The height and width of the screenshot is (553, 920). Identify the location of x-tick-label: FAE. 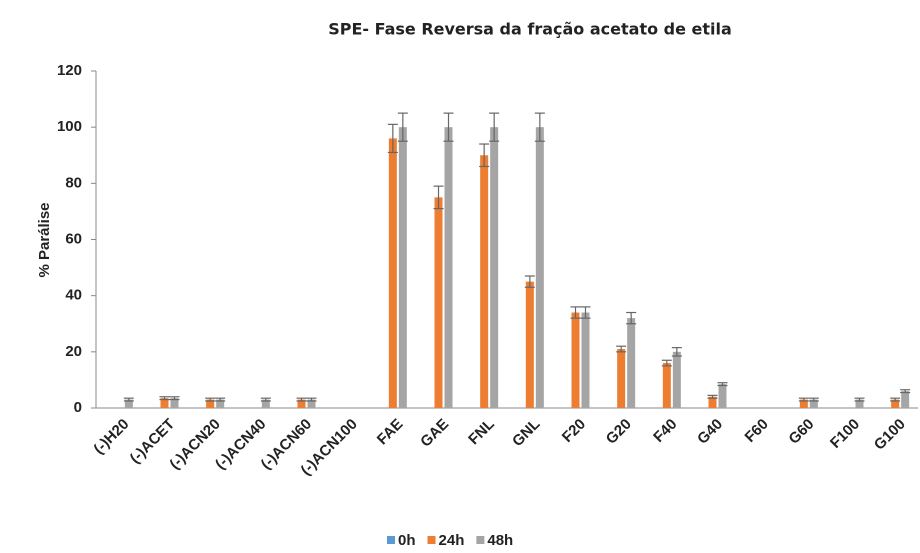
(390, 432).